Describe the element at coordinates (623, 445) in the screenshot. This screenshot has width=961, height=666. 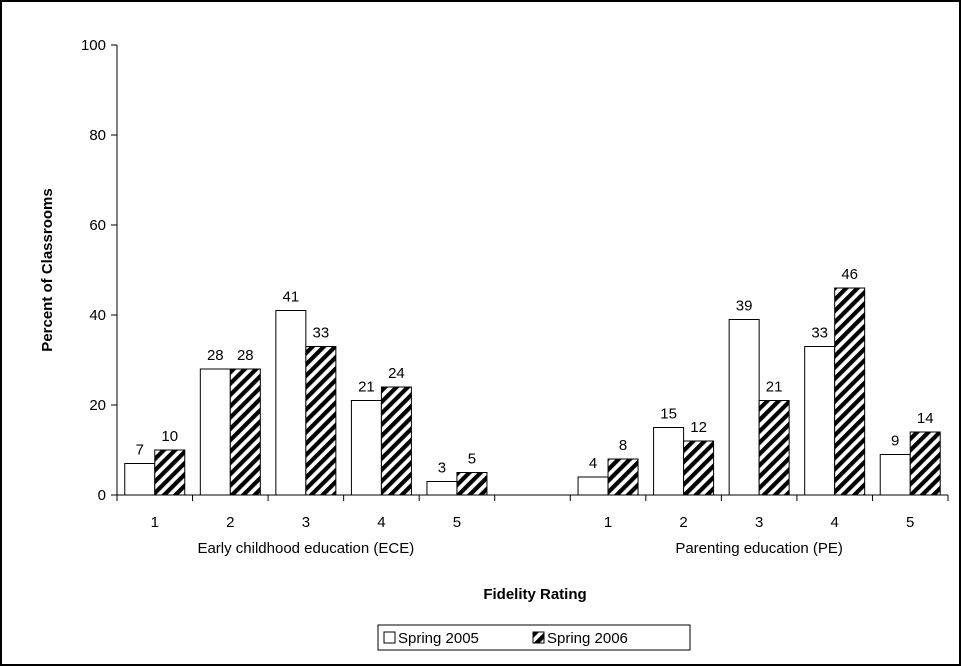
I see `data-label: 8` at that location.